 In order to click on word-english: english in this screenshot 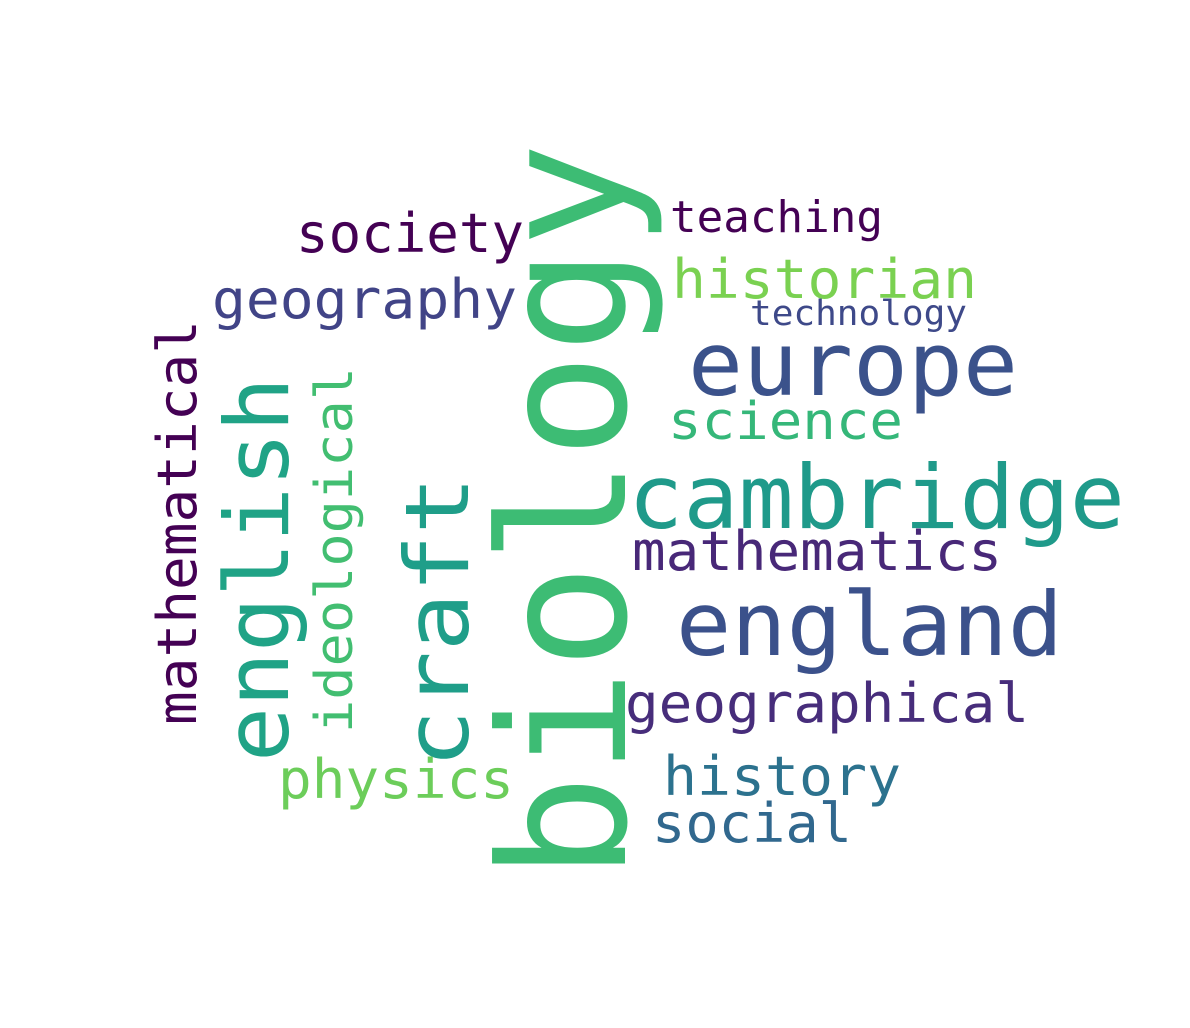, I will do `click(257, 569)`.